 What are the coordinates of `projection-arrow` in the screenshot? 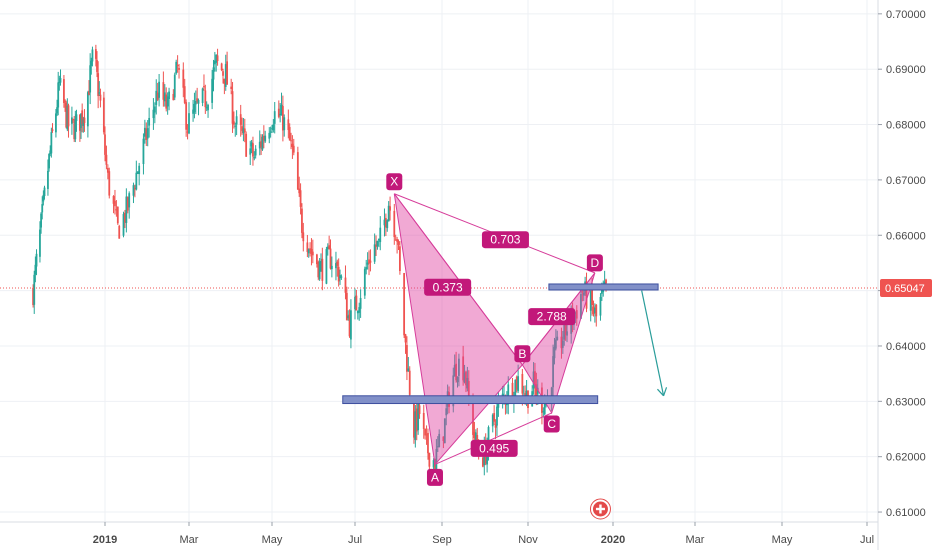 It's located at (654, 343).